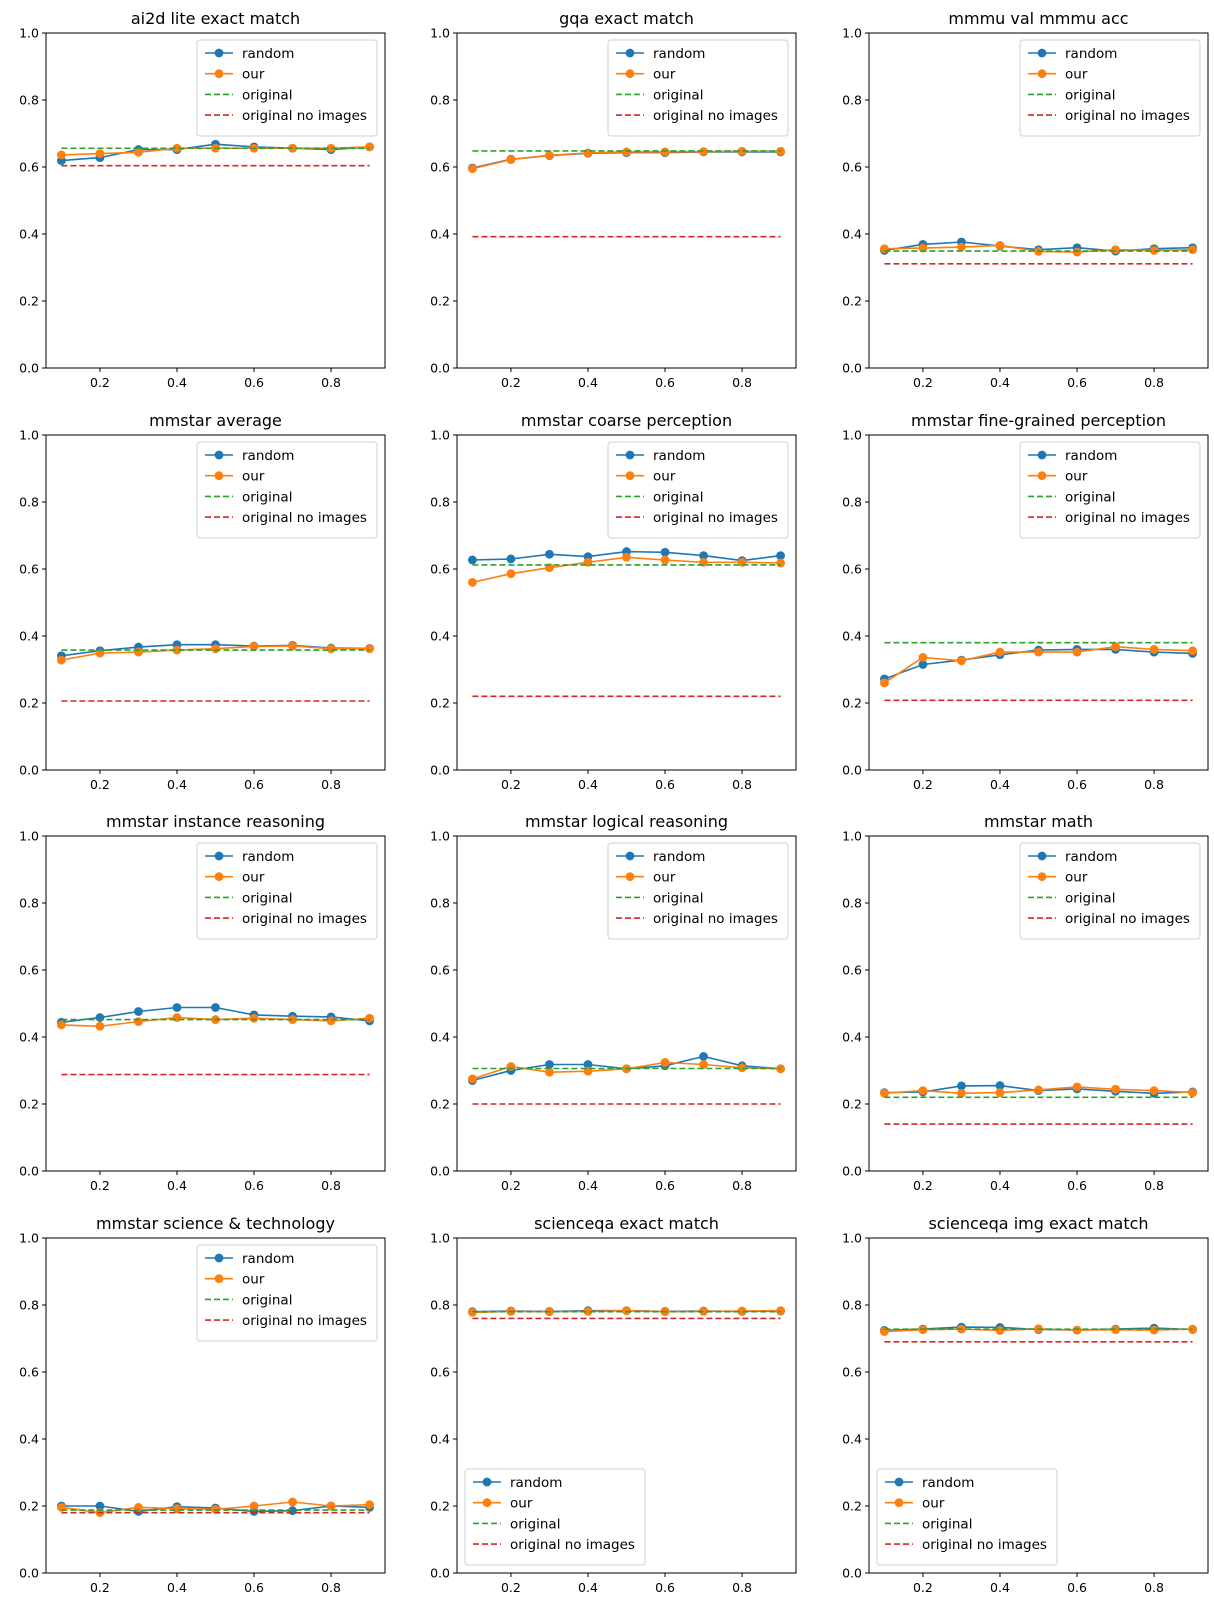 This screenshot has height=1606, width=1214. What do you see at coordinates (29, 1372) in the screenshot?
I see `y-tick-label: 0.6` at bounding box center [29, 1372].